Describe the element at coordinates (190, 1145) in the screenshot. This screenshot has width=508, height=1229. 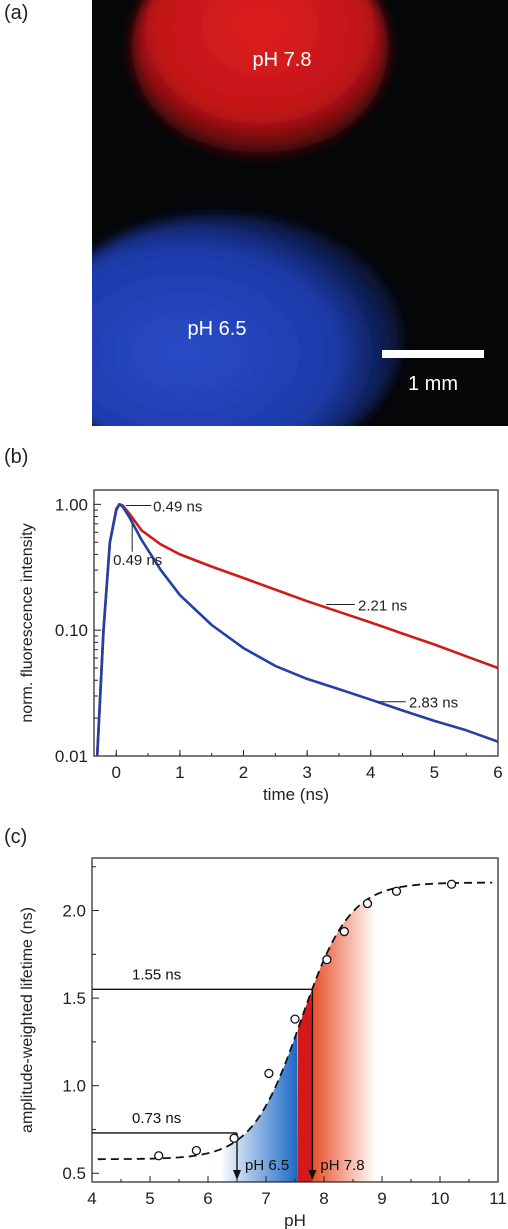
I see `lookup-0: 0.73 ns pH 6.5` at that location.